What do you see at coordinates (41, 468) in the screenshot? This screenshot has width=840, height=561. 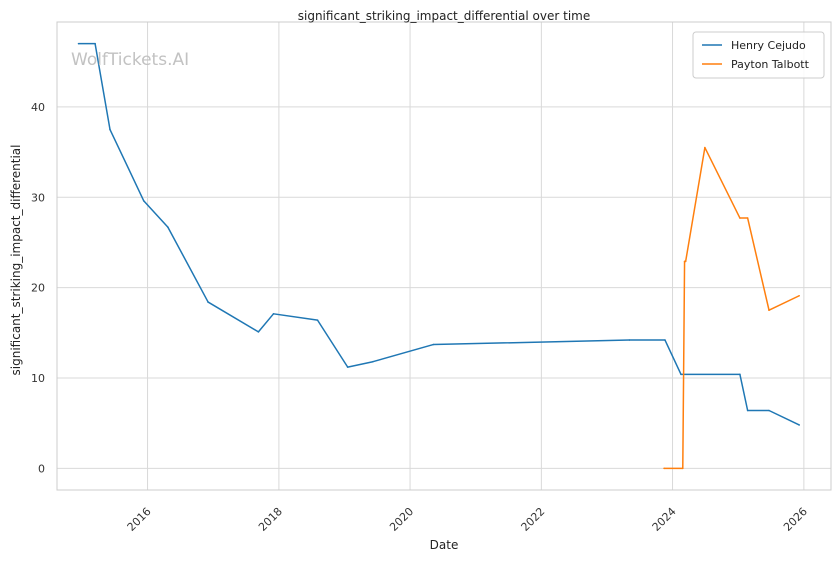 I see `y-tick-label: 0` at bounding box center [41, 468].